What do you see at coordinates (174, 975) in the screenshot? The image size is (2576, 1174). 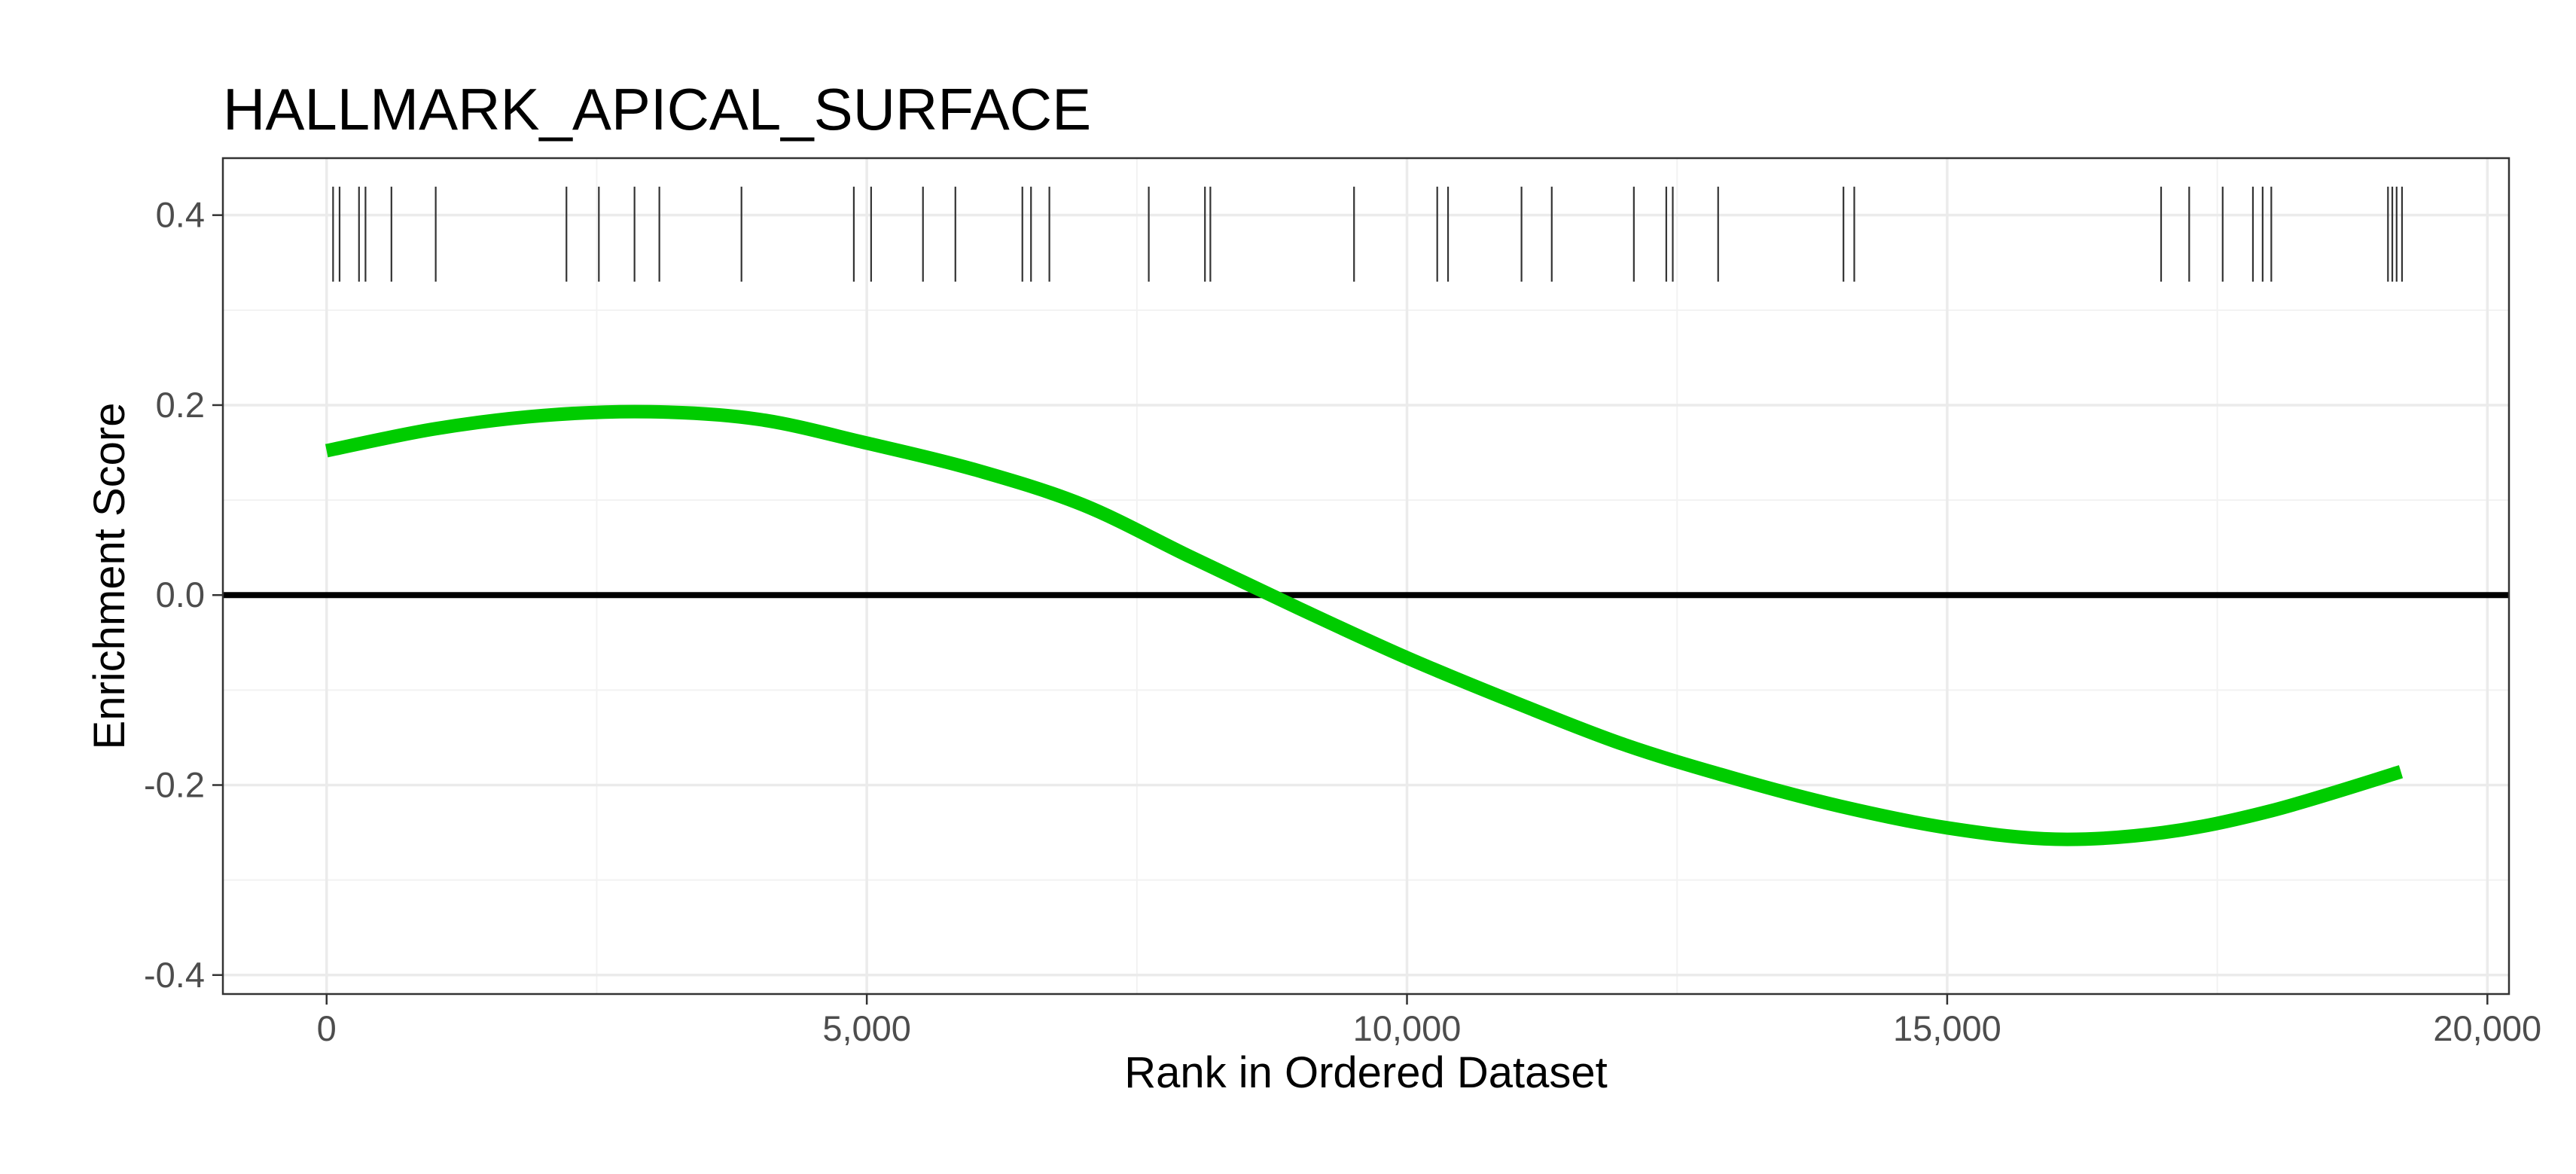 I see `y-tick-label: -0.4` at bounding box center [174, 975].